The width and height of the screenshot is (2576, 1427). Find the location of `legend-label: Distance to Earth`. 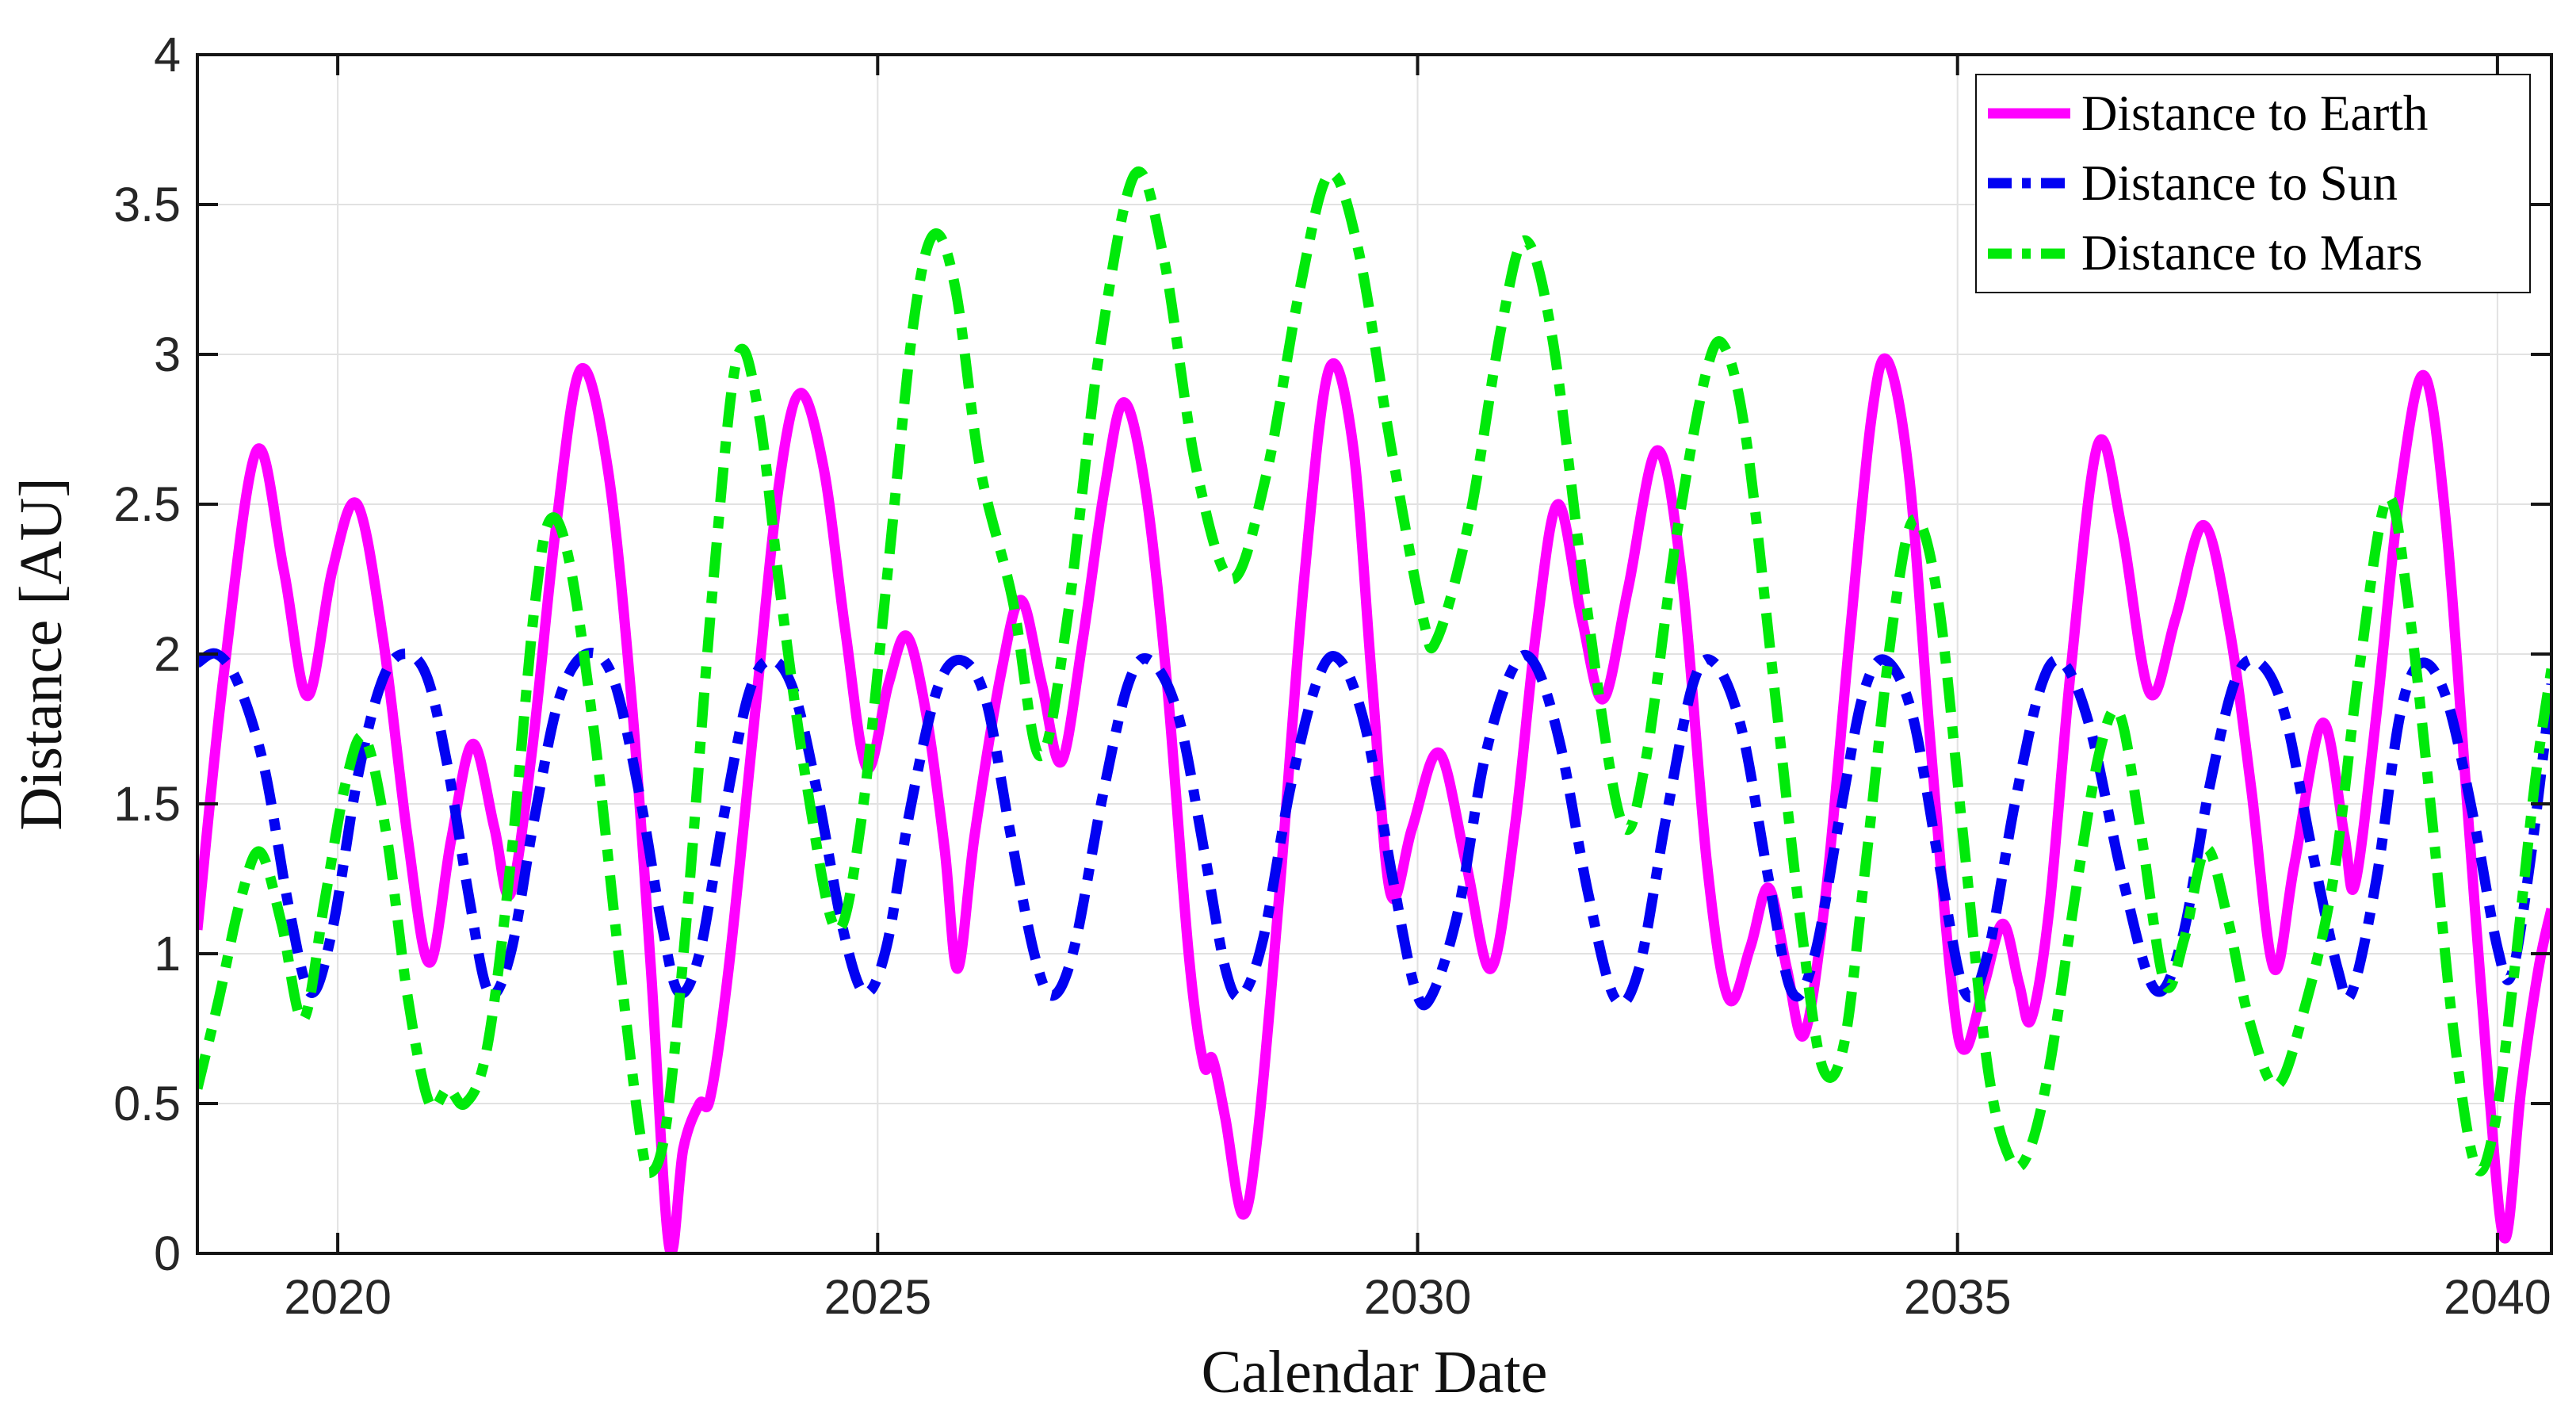

legend-label: Distance to Earth is located at coordinates (2255, 113).